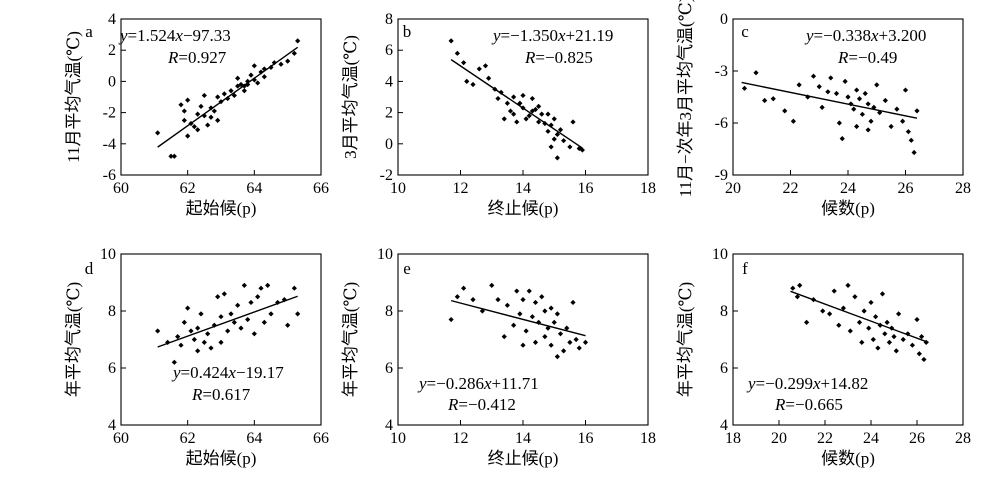  I want to click on panel-d-y-tick-label: 10, so click(108, 254).